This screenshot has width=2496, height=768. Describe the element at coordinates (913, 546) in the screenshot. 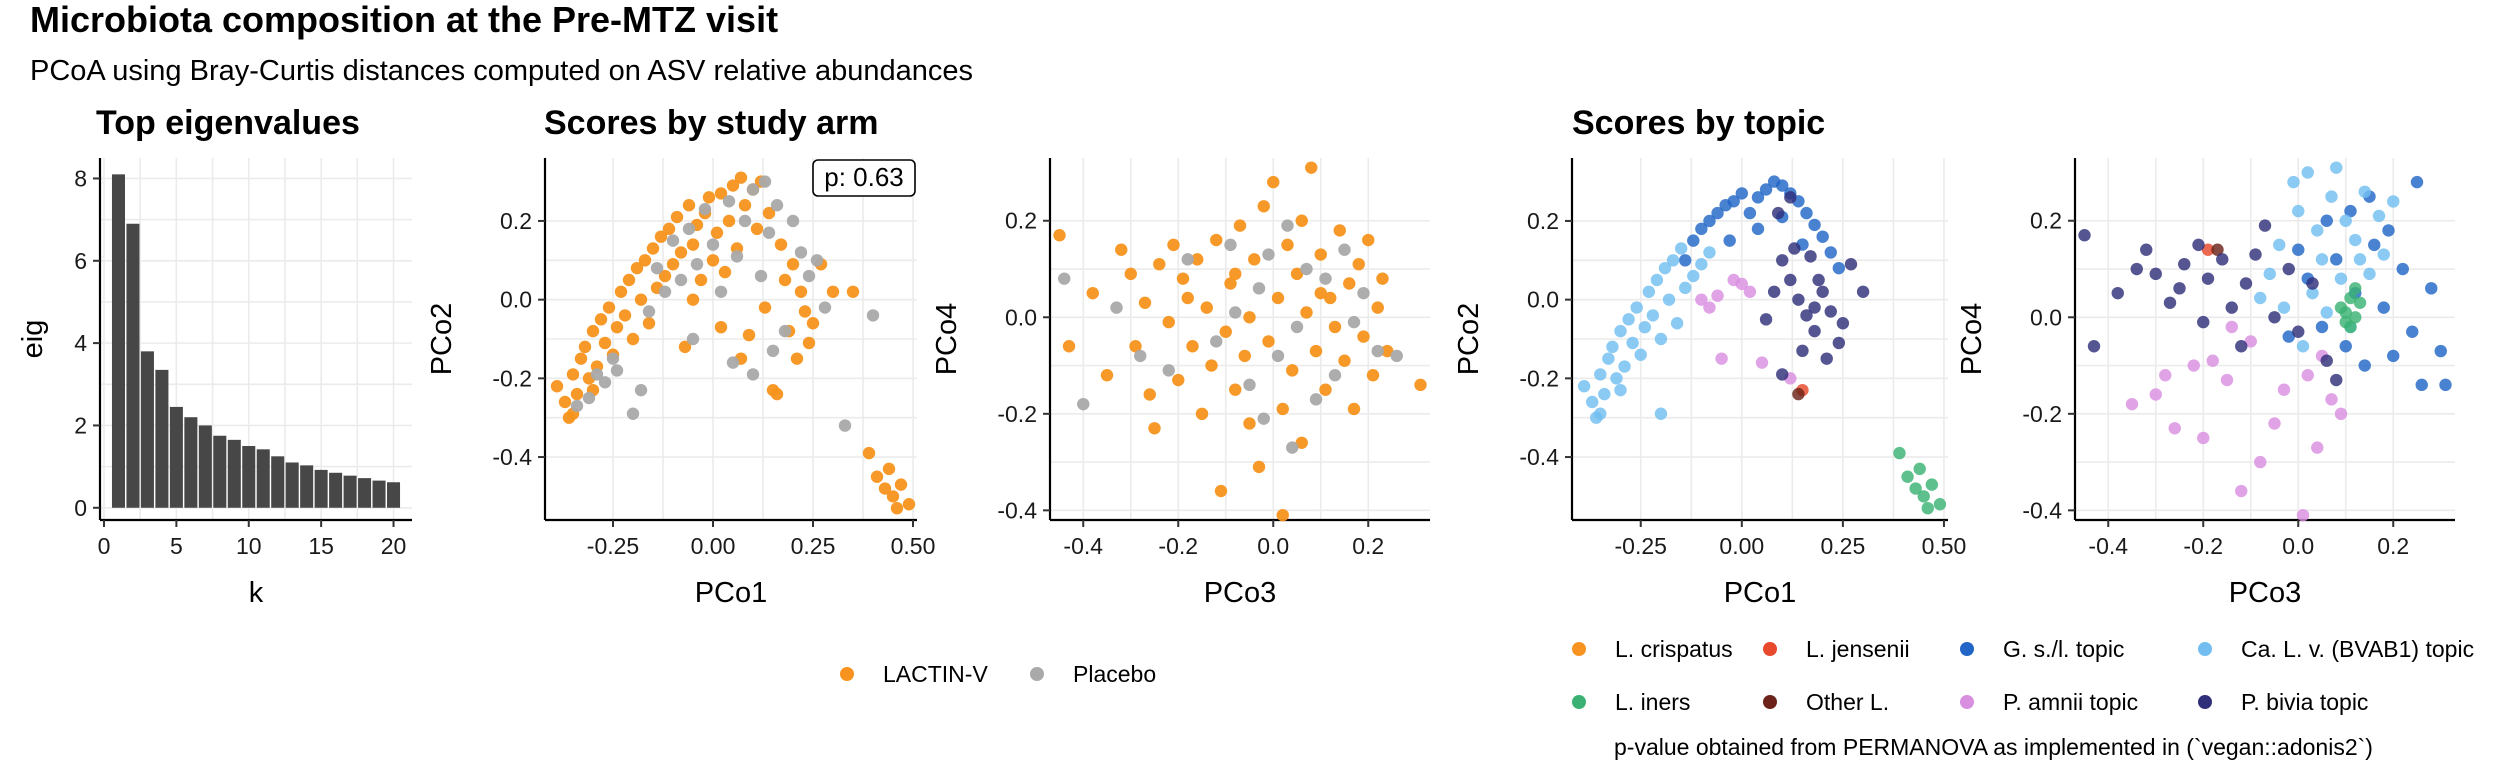

I see `x-tick-label: 0.50` at that location.